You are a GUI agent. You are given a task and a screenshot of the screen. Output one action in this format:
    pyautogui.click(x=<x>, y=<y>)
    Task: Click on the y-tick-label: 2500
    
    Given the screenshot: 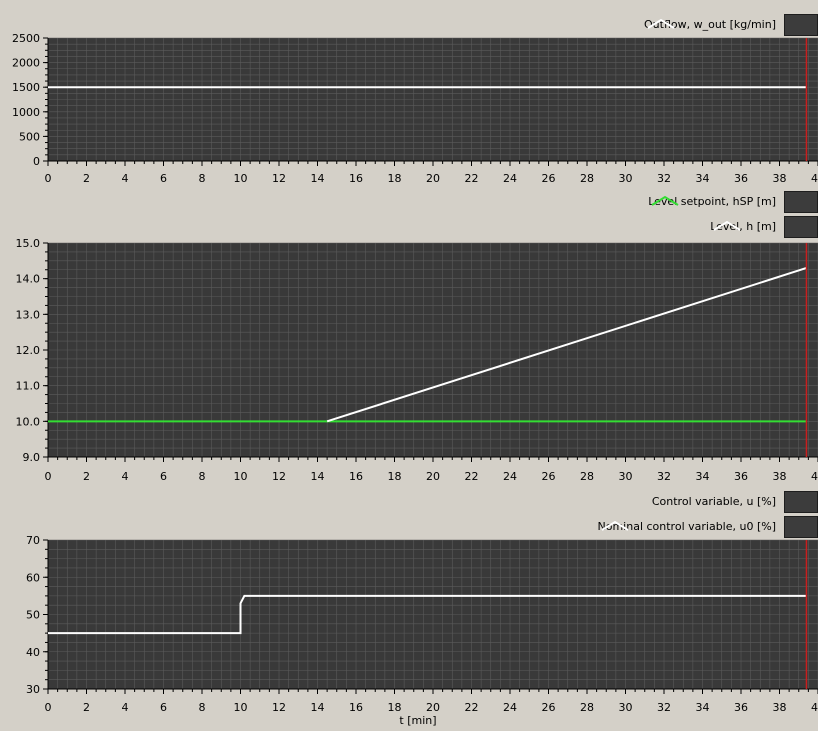 What is the action you would take?
    pyautogui.click(x=26, y=38)
    